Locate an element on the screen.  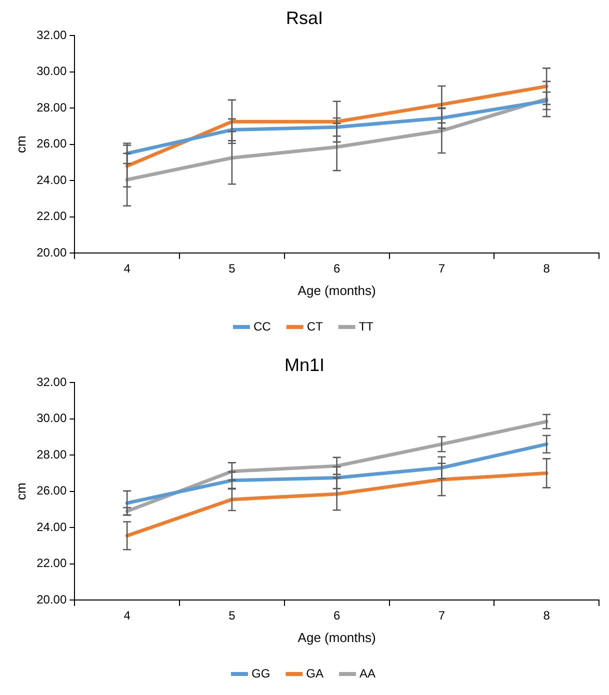
legend-label: AA is located at coordinates (368, 673).